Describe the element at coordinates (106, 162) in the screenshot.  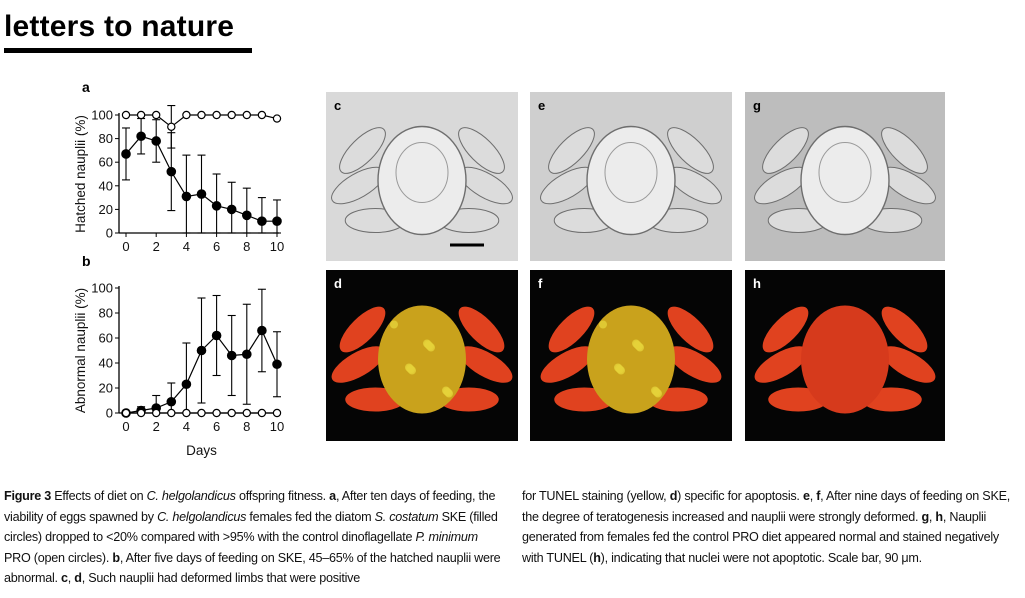
I see `y-tick-label: 60` at that location.